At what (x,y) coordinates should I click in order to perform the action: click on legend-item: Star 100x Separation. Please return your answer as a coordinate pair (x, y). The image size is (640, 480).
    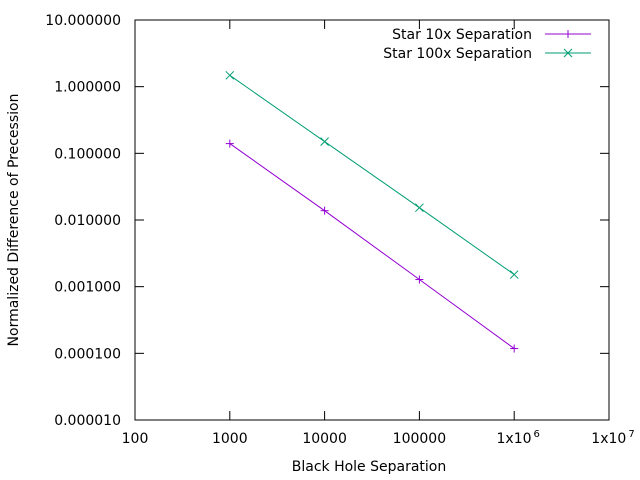
    Looking at the image, I should click on (487, 54).